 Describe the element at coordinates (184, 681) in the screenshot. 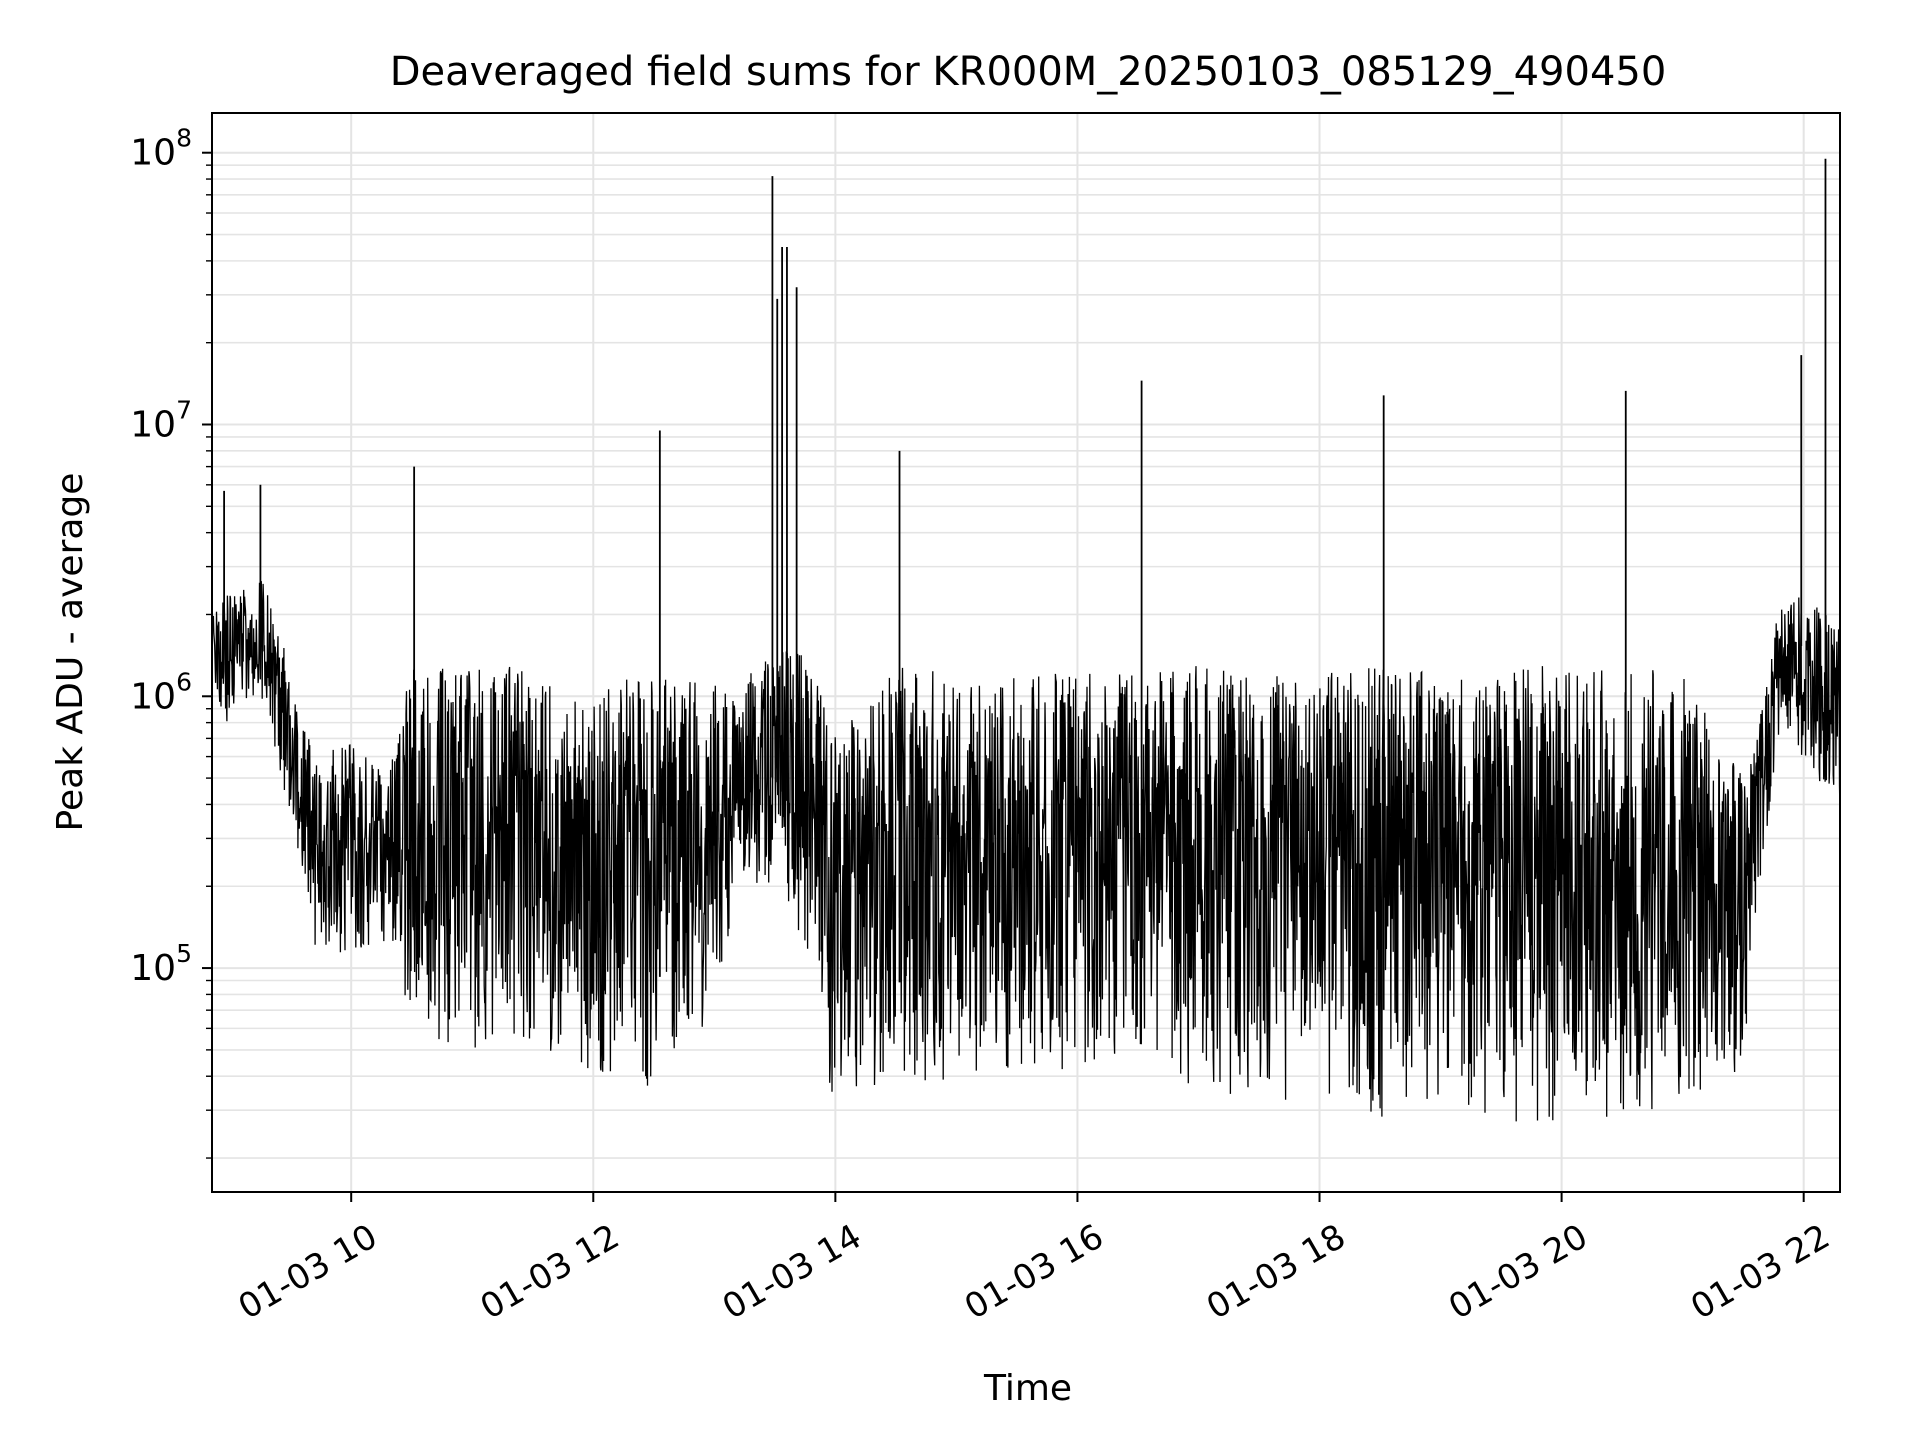

I see `y-tick-exponent: 6` at that location.